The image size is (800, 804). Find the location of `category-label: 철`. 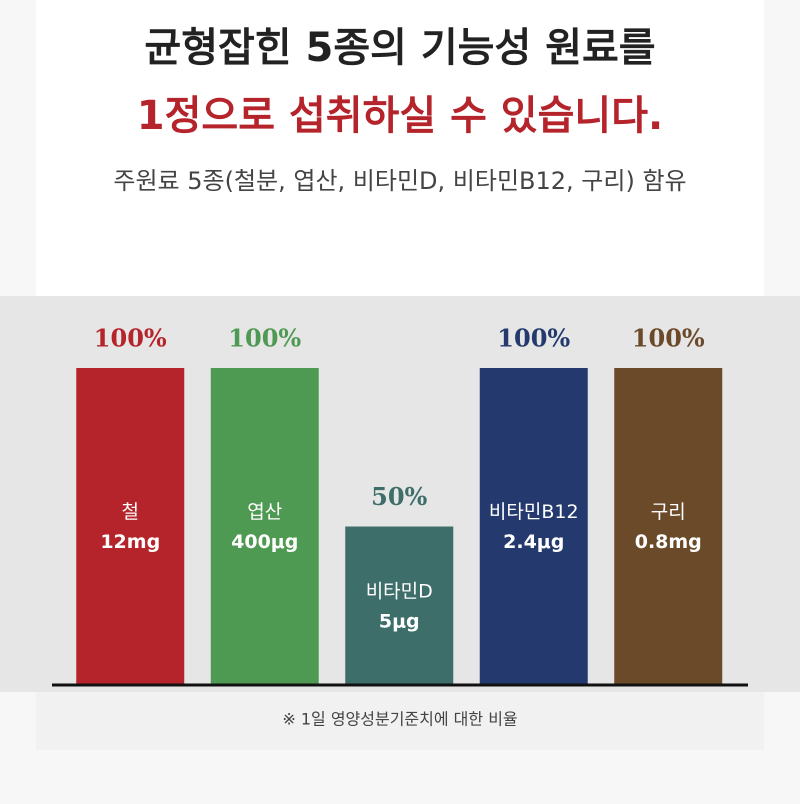

category-label: 철 is located at coordinates (130, 512).